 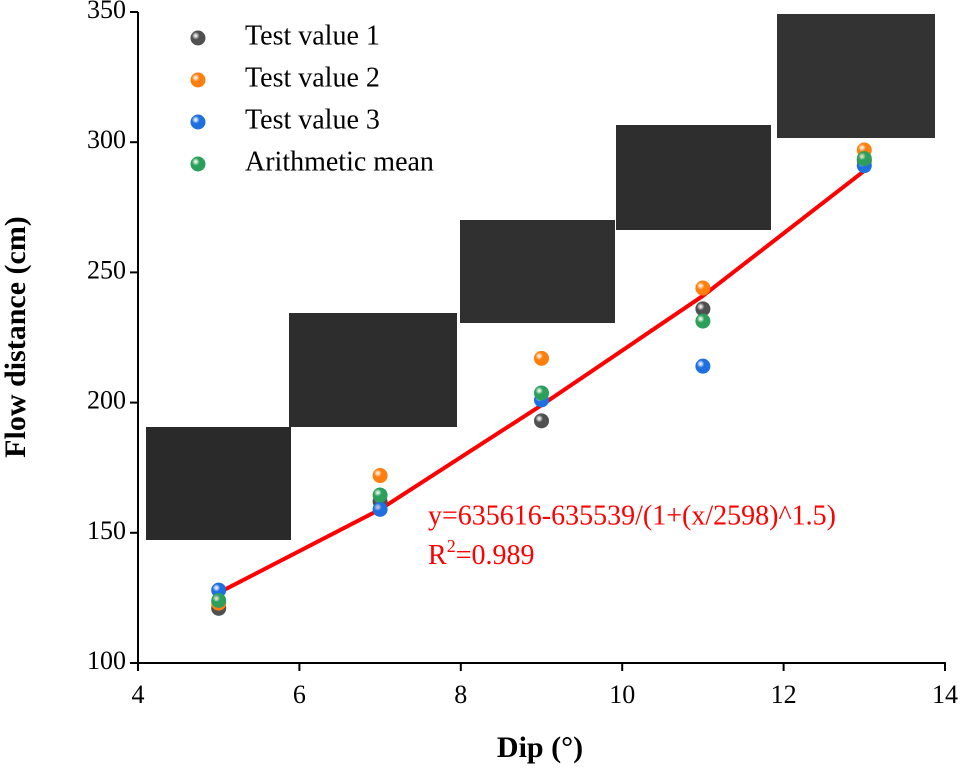 What do you see at coordinates (632, 515) in the screenshot?
I see `equation: y=635616-635539/(1+(x/2598)^1.5)` at bounding box center [632, 515].